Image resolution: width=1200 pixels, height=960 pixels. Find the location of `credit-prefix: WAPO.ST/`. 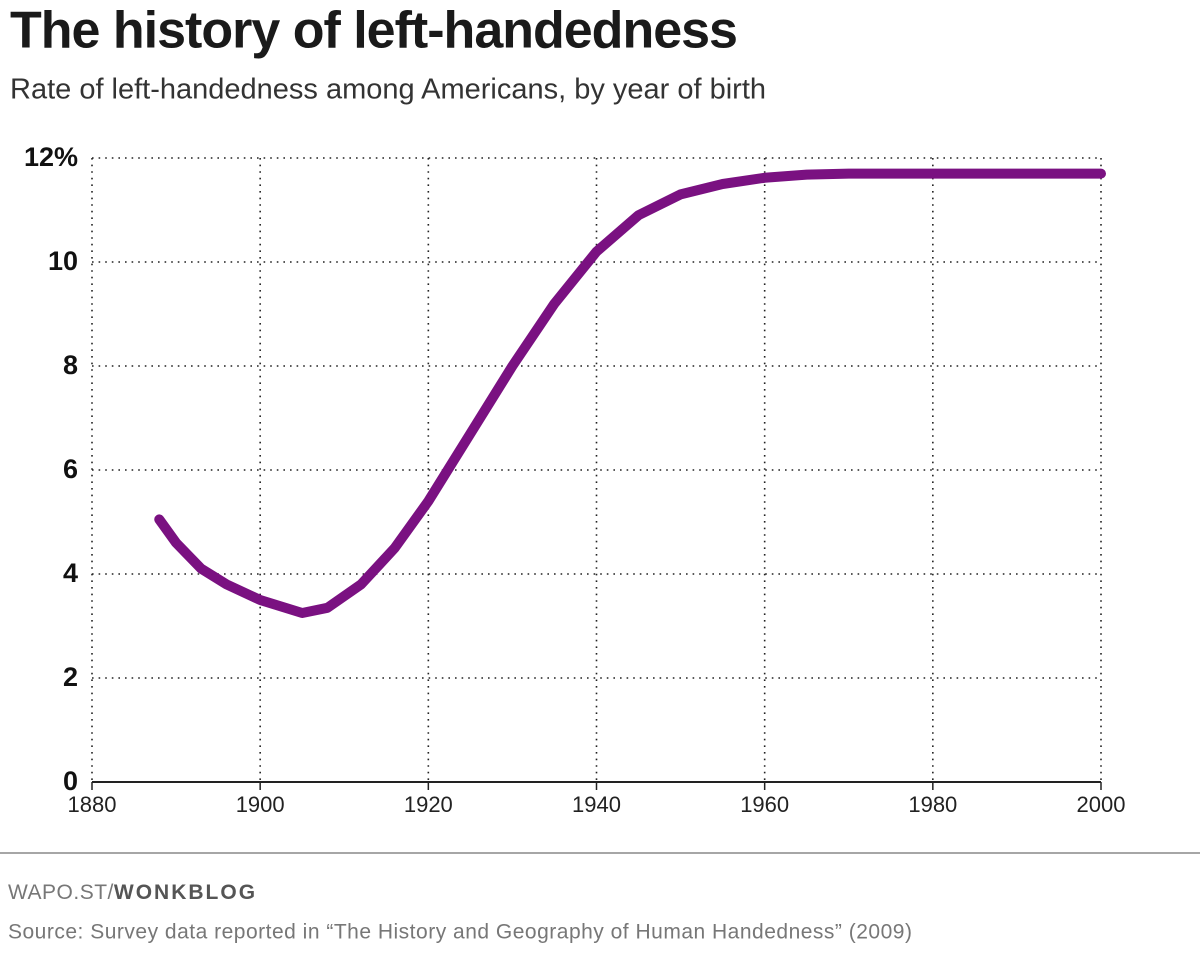

credit-prefix: WAPO.ST/ is located at coordinates (61, 892).